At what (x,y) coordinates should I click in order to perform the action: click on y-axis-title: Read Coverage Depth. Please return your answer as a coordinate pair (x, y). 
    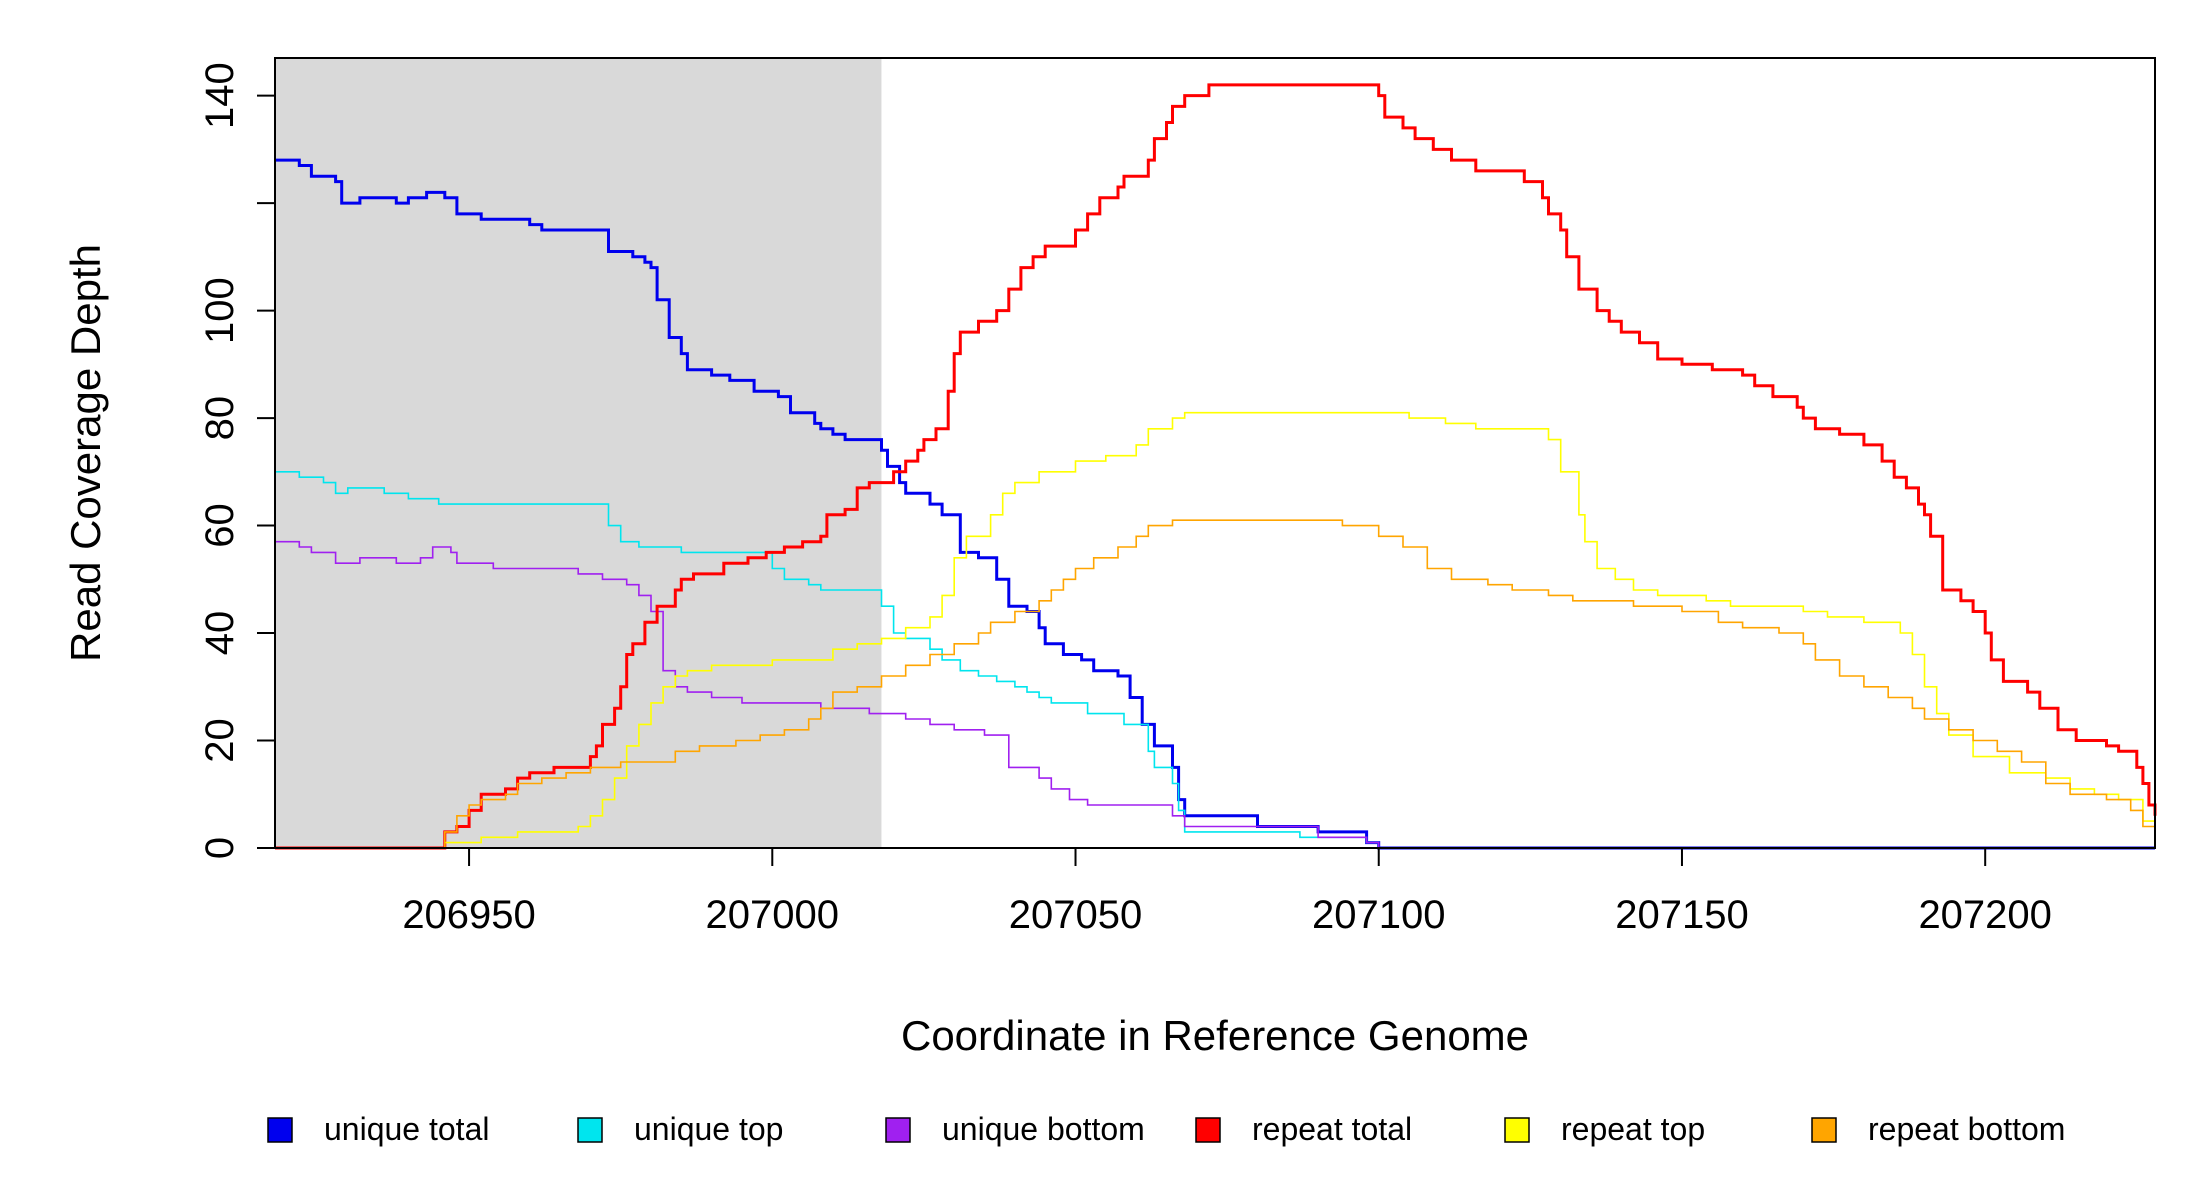
    Looking at the image, I should click on (85, 453).